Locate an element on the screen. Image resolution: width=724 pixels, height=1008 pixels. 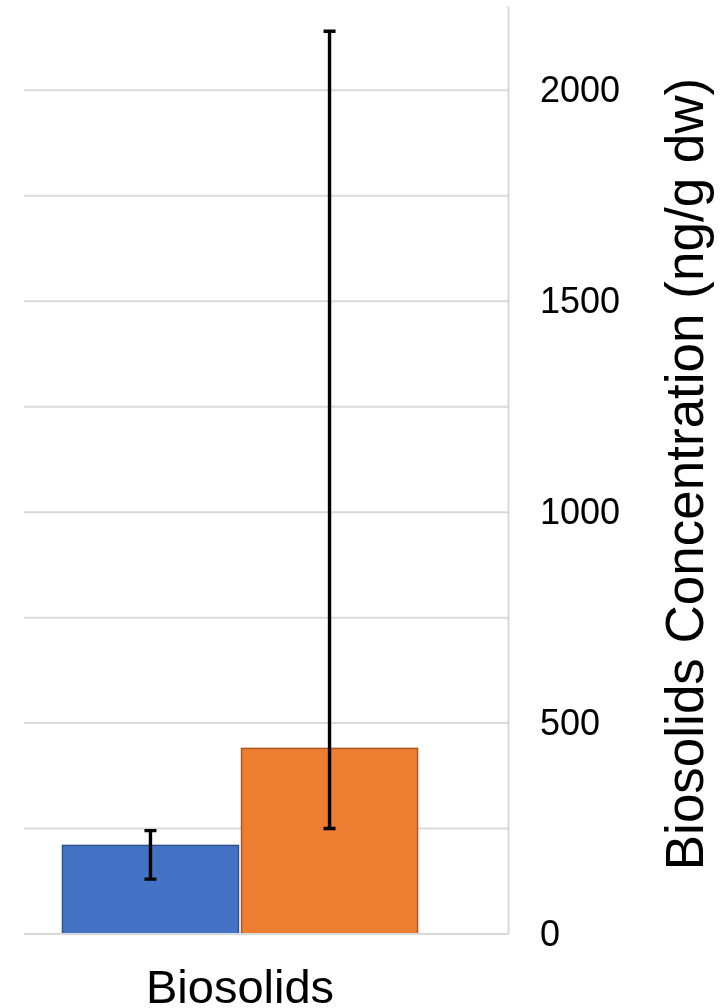
y-tick-label: 1500 is located at coordinates (580, 301).